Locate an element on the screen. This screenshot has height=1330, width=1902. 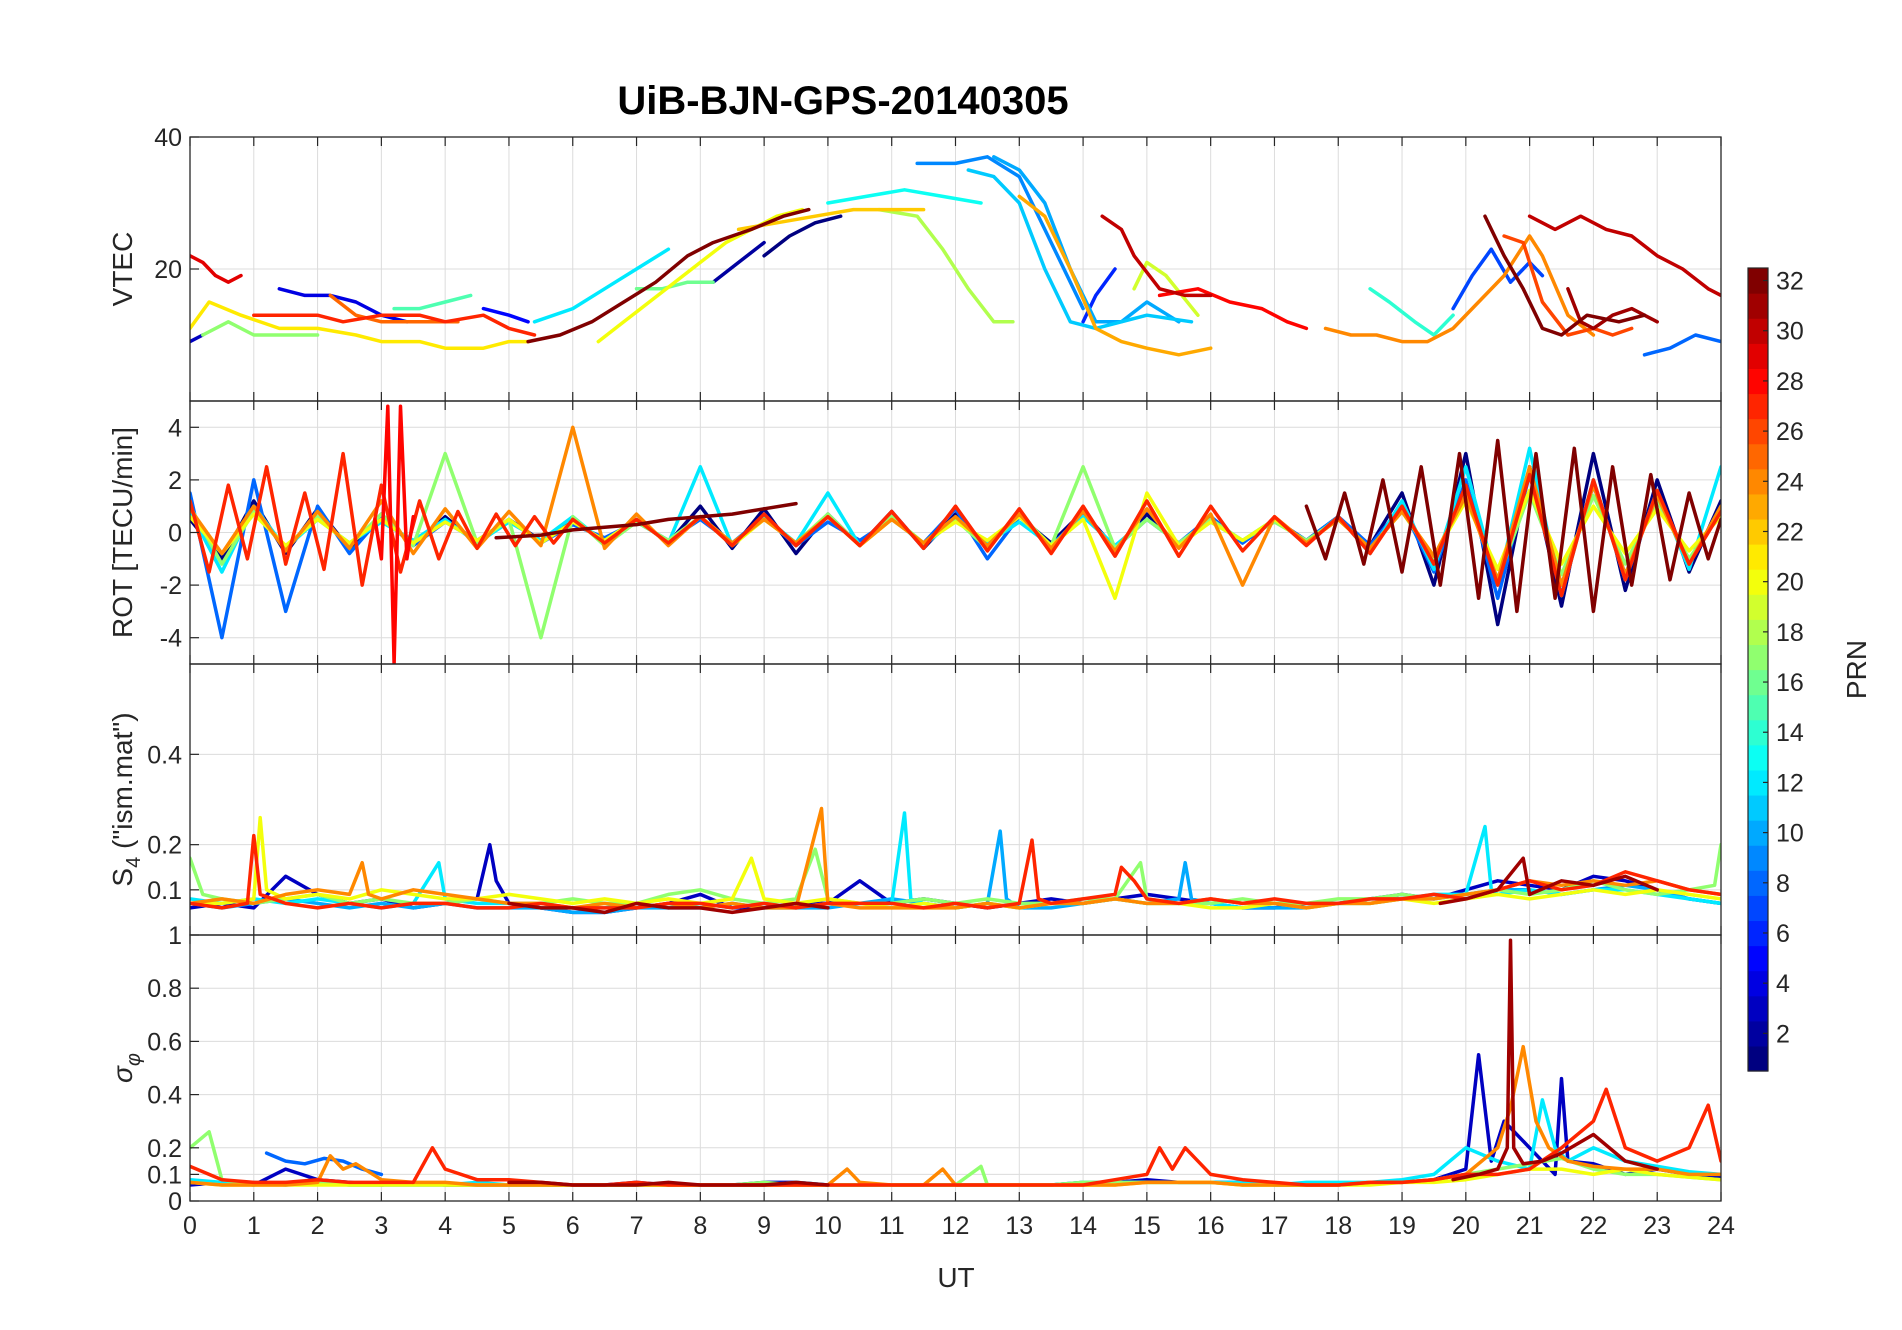
x-tick-label: 13 is located at coordinates (1019, 1226).